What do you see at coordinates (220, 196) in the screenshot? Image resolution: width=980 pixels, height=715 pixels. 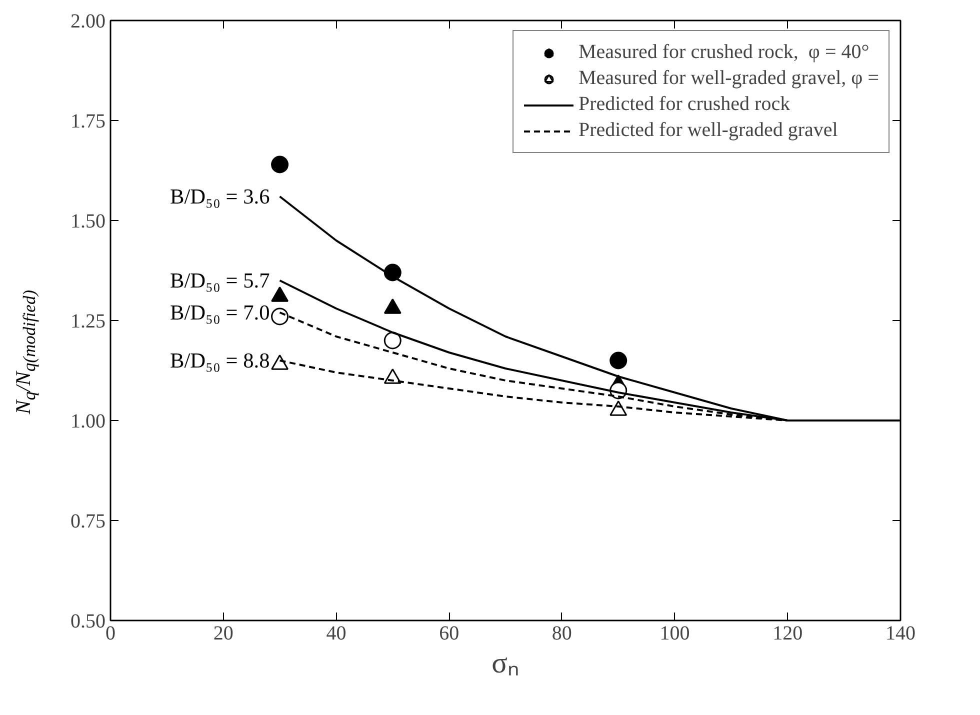 I see `annotation: B/D₅₀ = 3.6` at bounding box center [220, 196].